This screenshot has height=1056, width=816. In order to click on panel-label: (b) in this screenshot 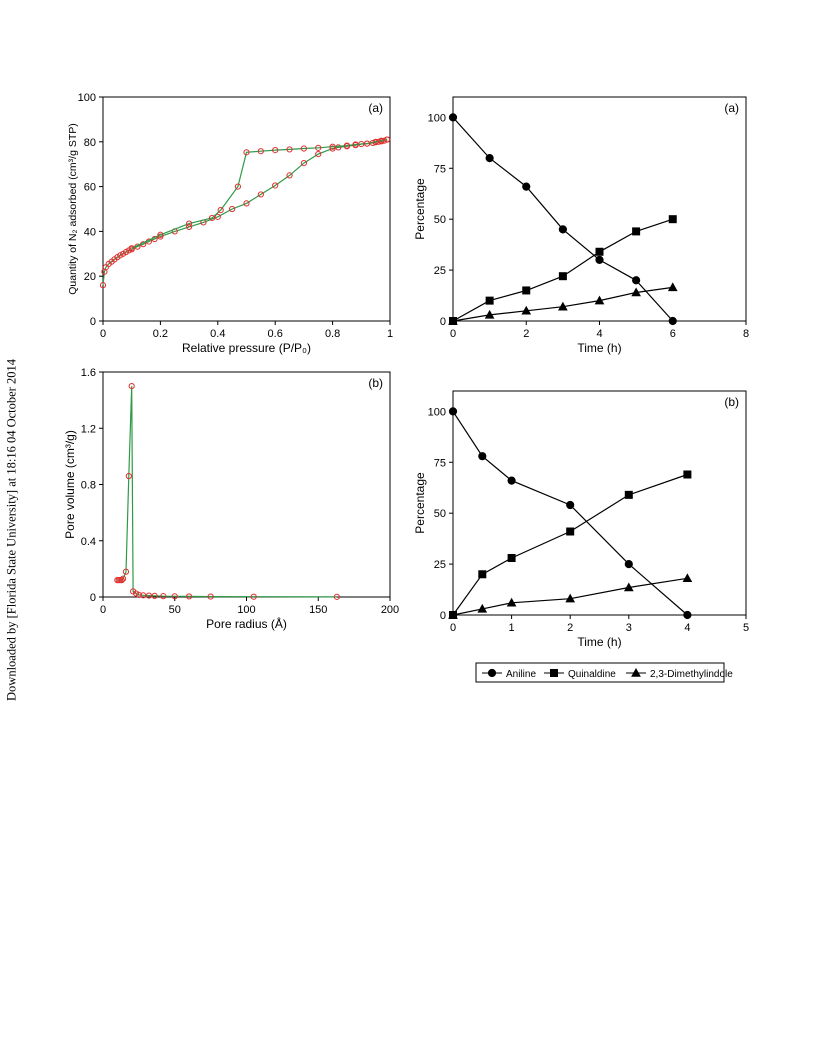, I will do `click(375, 383)`.